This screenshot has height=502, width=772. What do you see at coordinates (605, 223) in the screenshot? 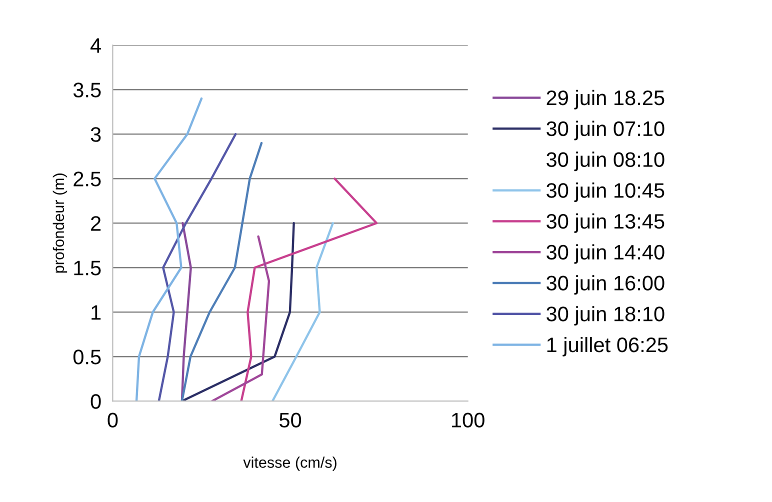
I see `legend-label: 30 juin 13:45` at bounding box center [605, 223].